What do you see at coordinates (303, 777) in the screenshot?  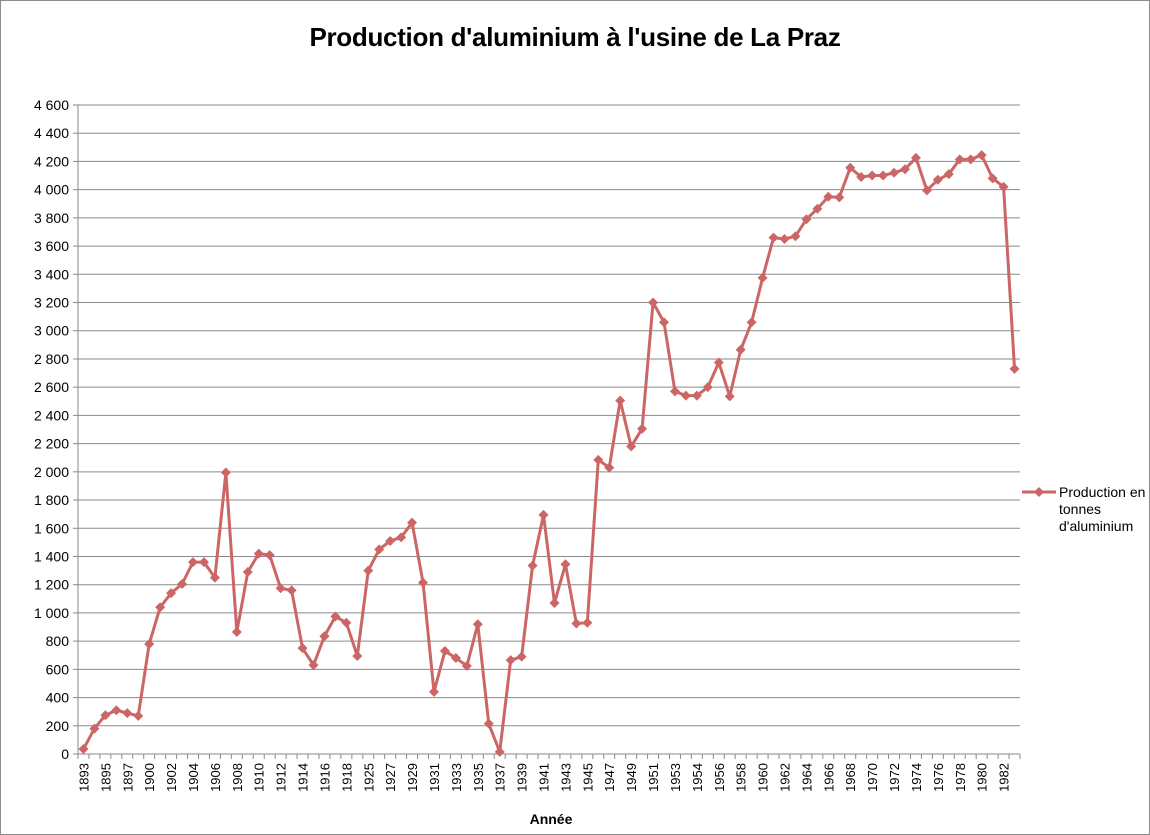 I see `x-tick-label: 1914` at bounding box center [303, 777].